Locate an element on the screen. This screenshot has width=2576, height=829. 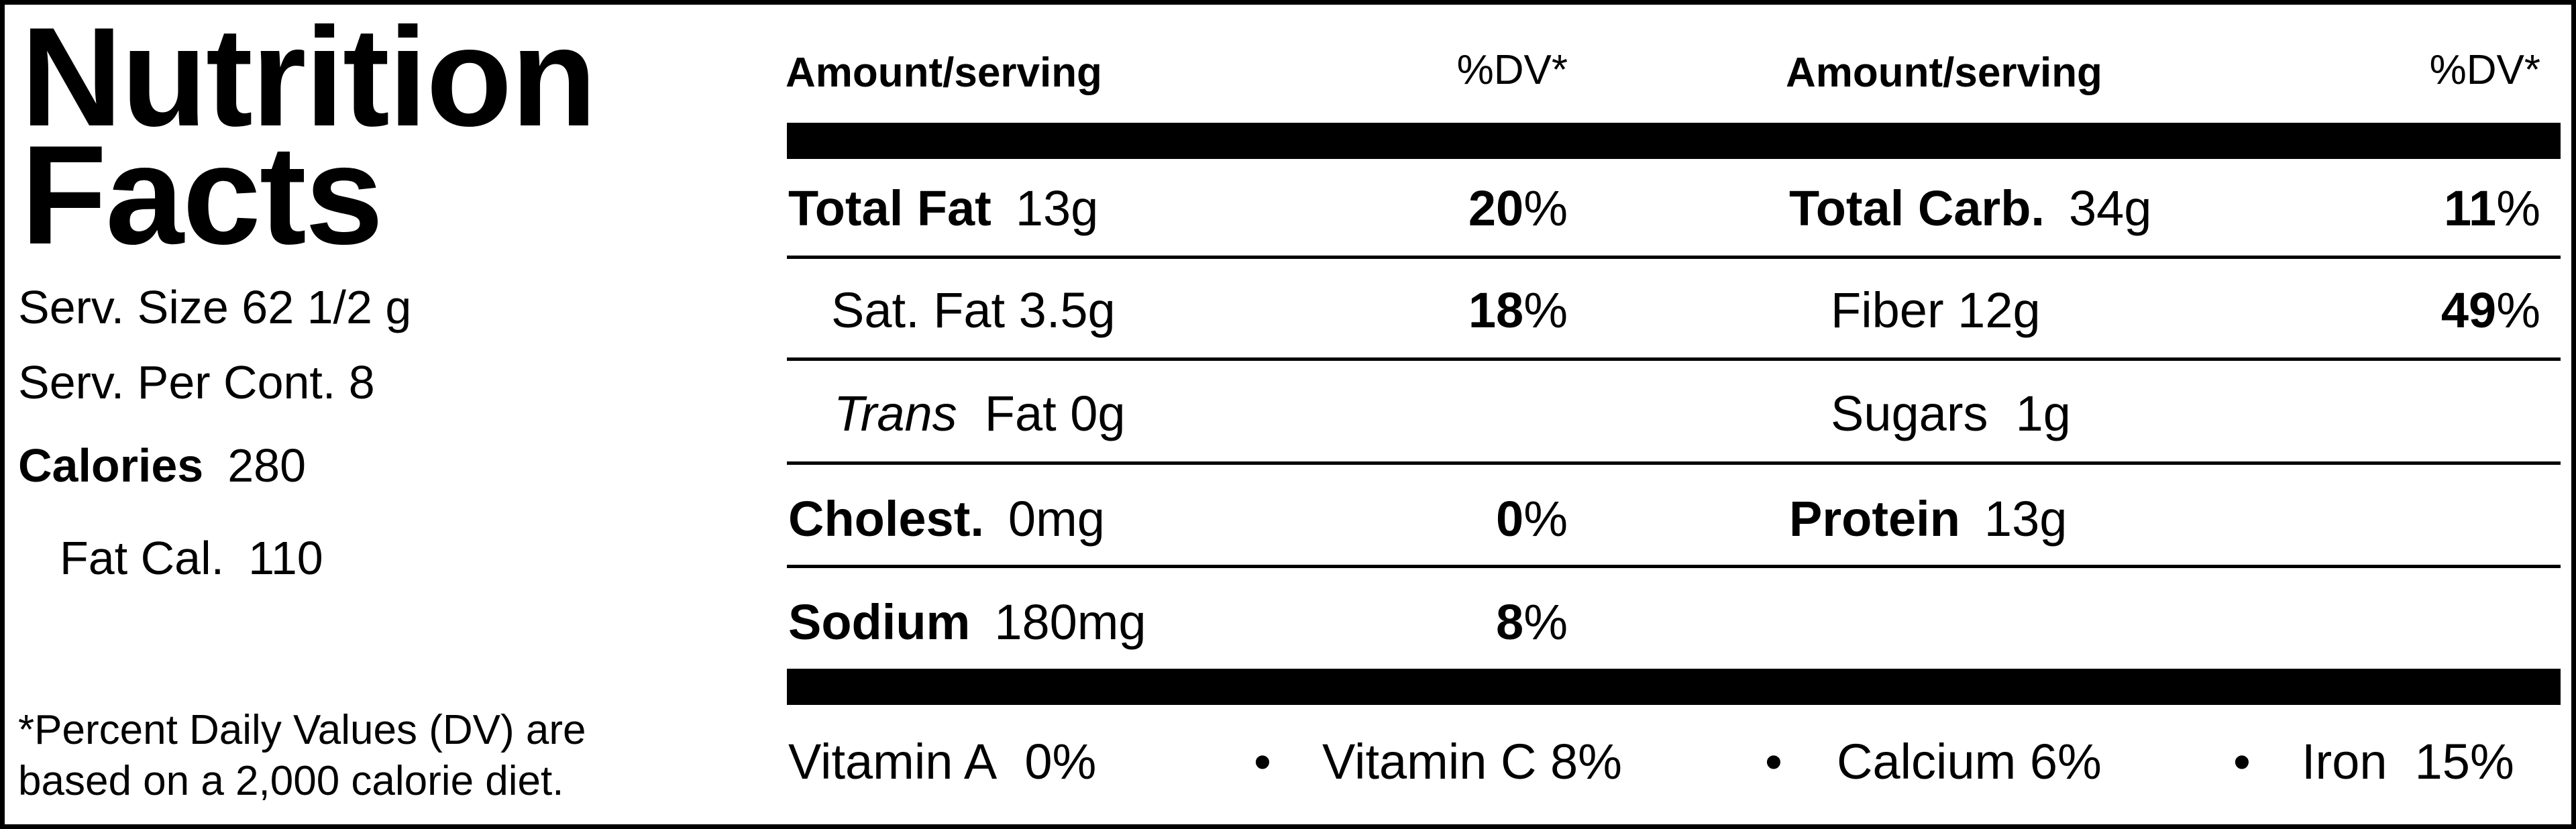
label: Protein is located at coordinates (1874, 519).